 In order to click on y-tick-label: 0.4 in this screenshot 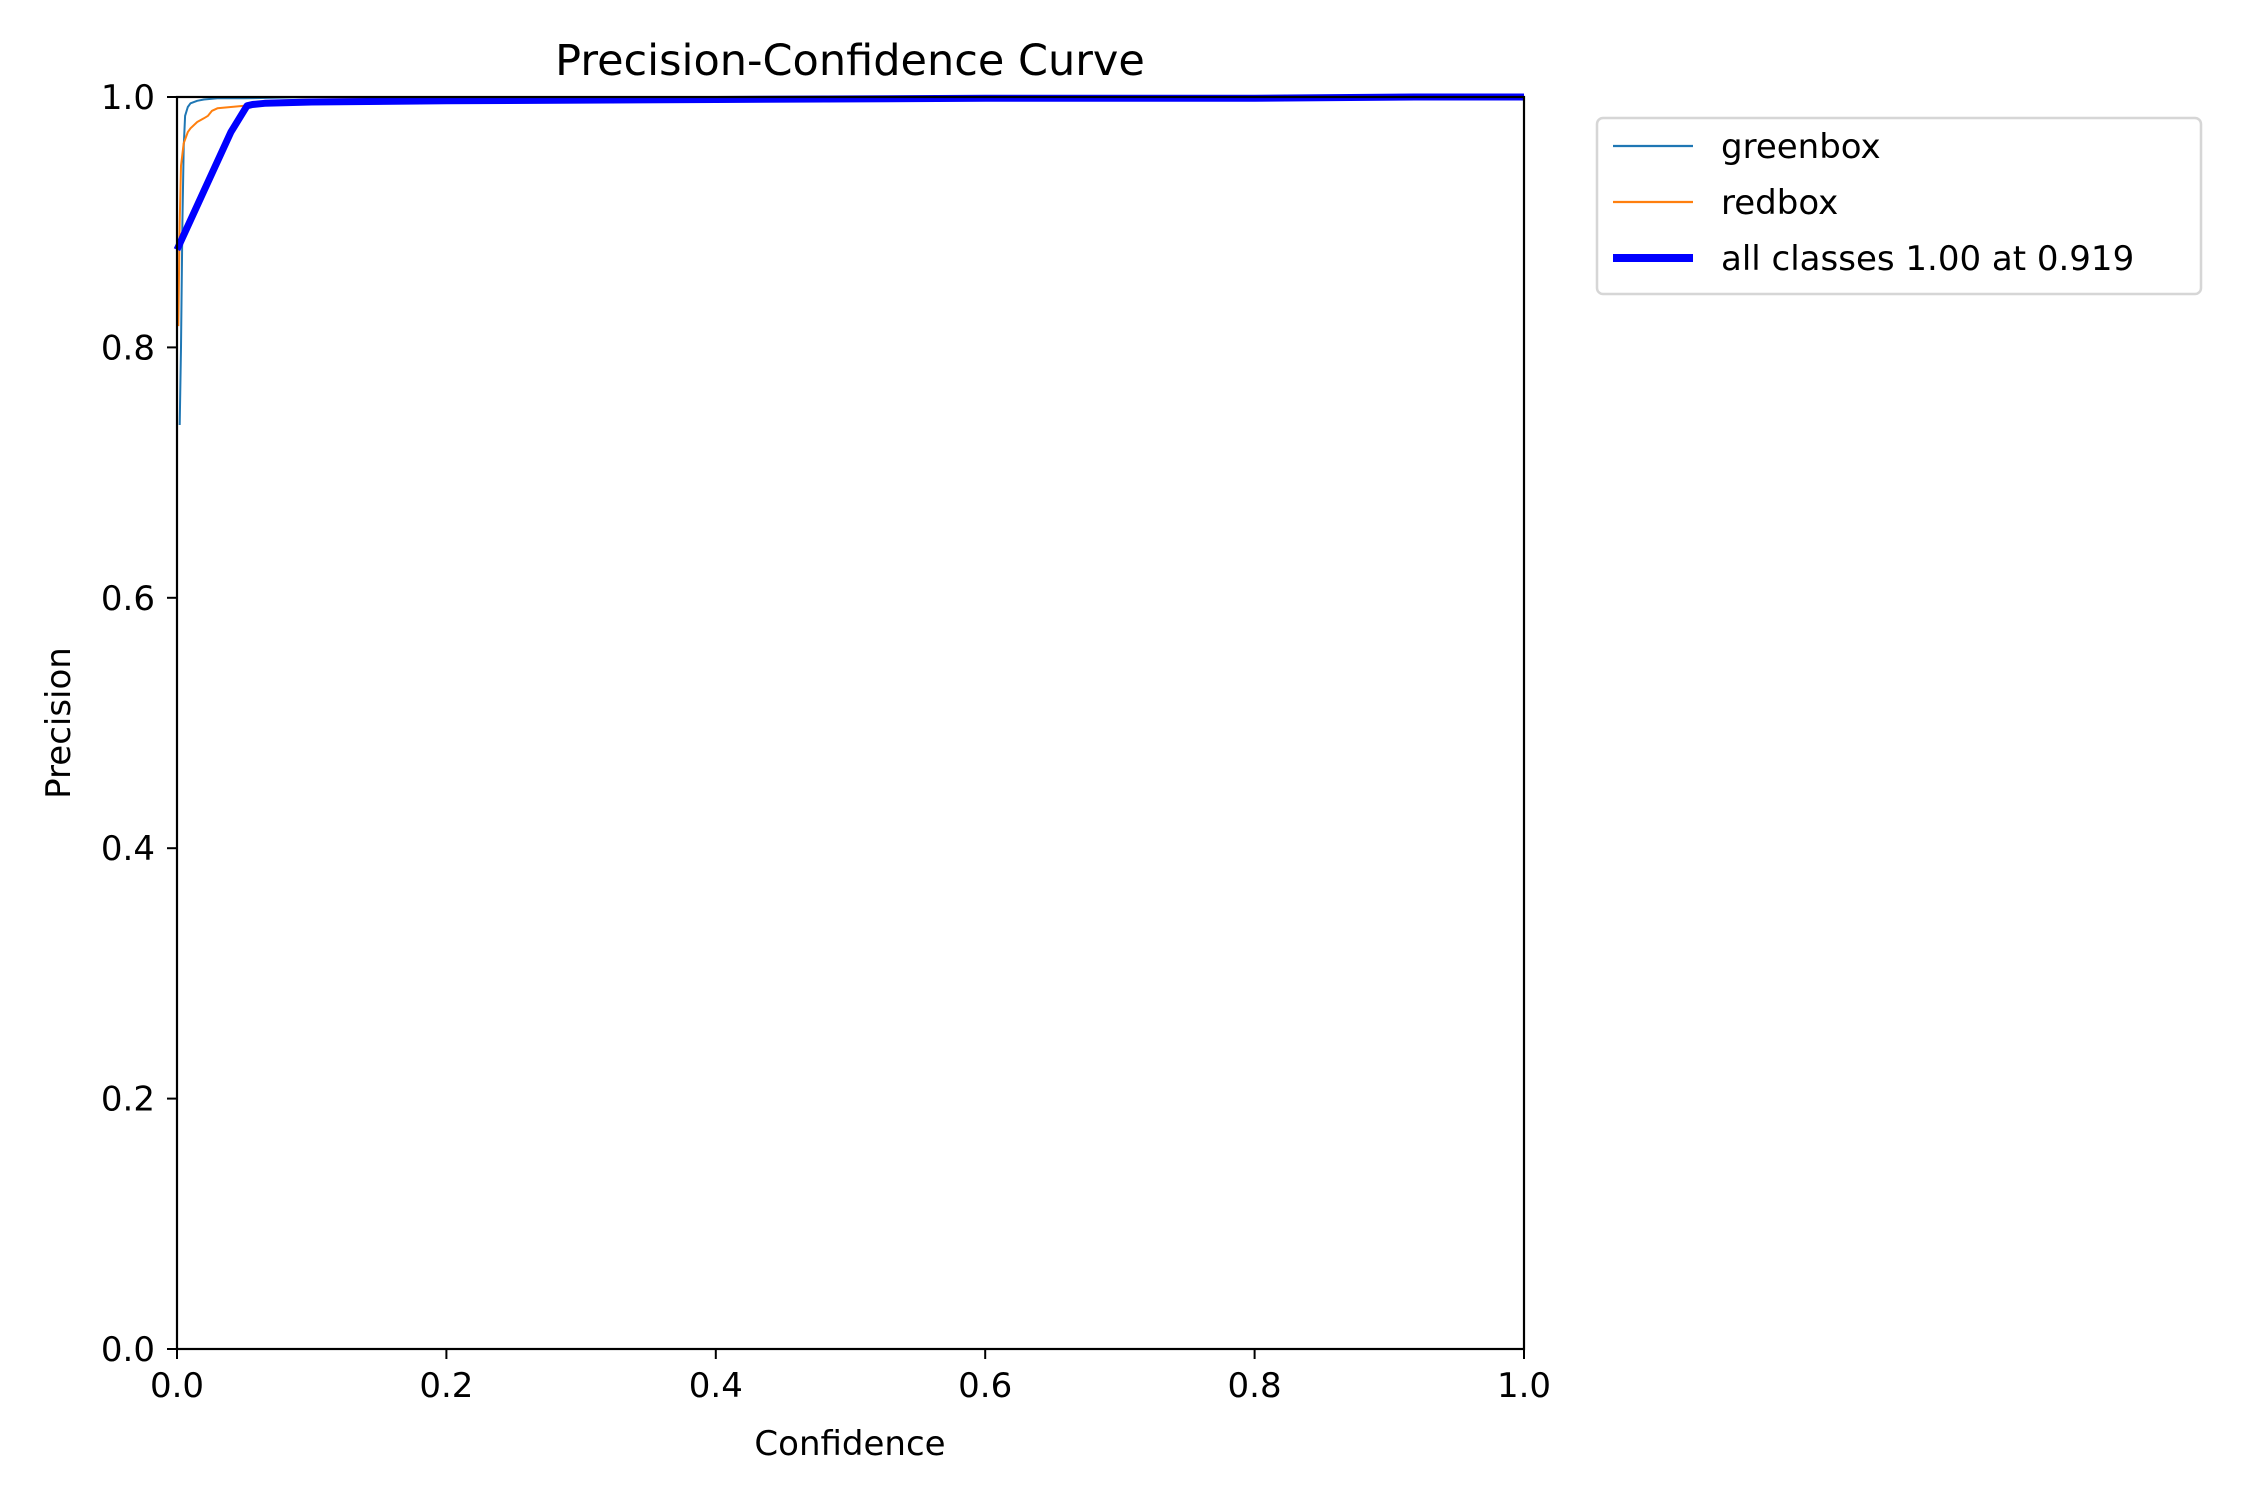, I will do `click(128, 849)`.